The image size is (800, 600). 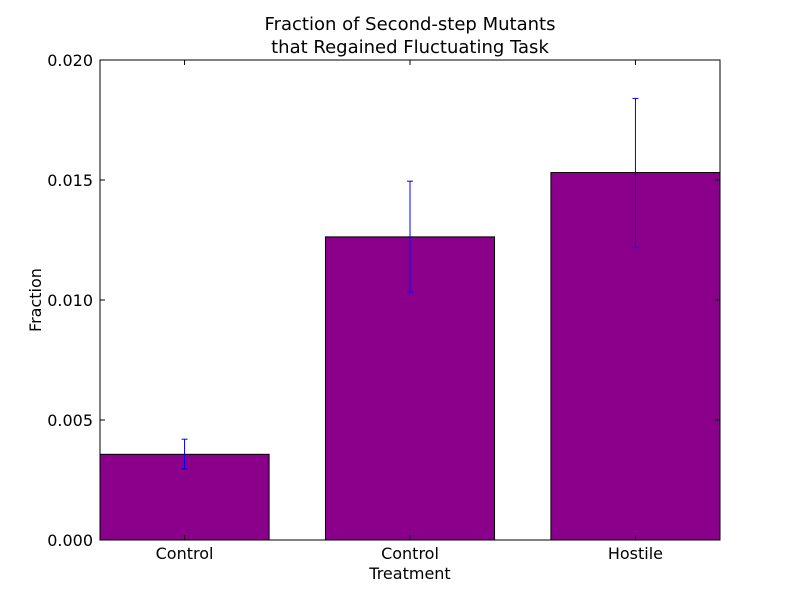 I want to click on y-tick-label-1: 0.005, so click(x=70, y=420).